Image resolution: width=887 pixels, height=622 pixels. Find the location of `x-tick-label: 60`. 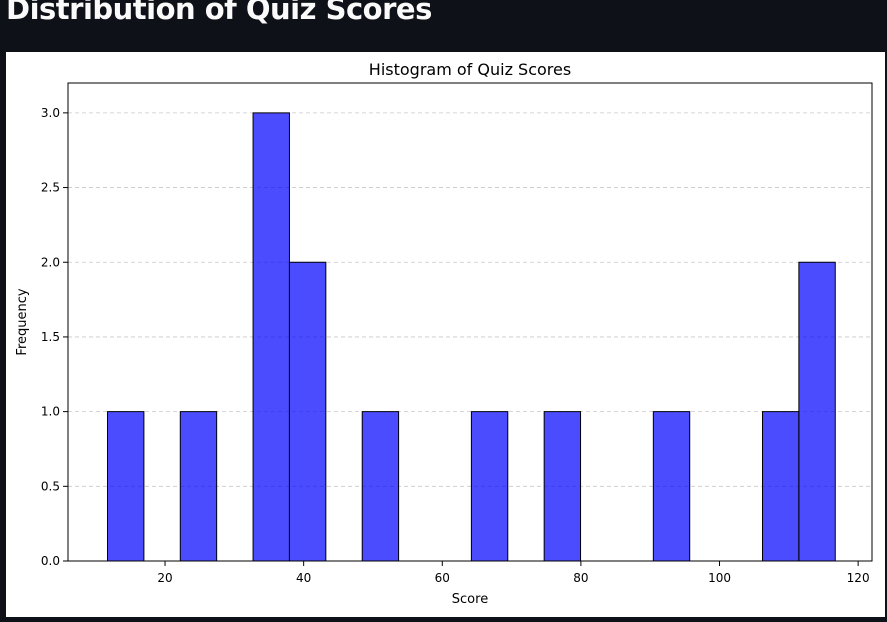

x-tick-label: 60 is located at coordinates (442, 578).